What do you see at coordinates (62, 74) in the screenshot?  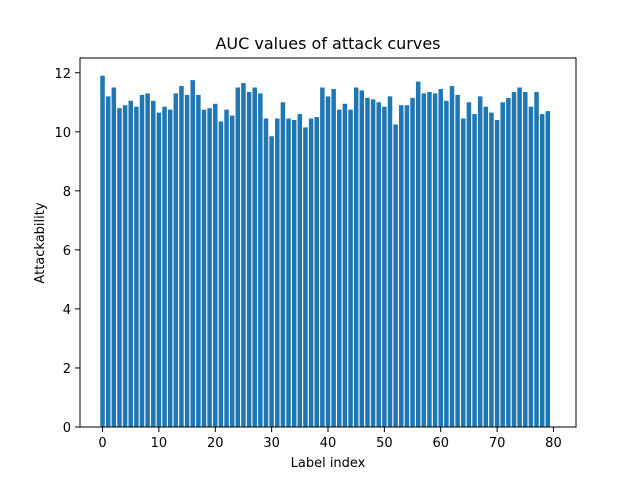 I see `y-tick-label: 12` at bounding box center [62, 74].